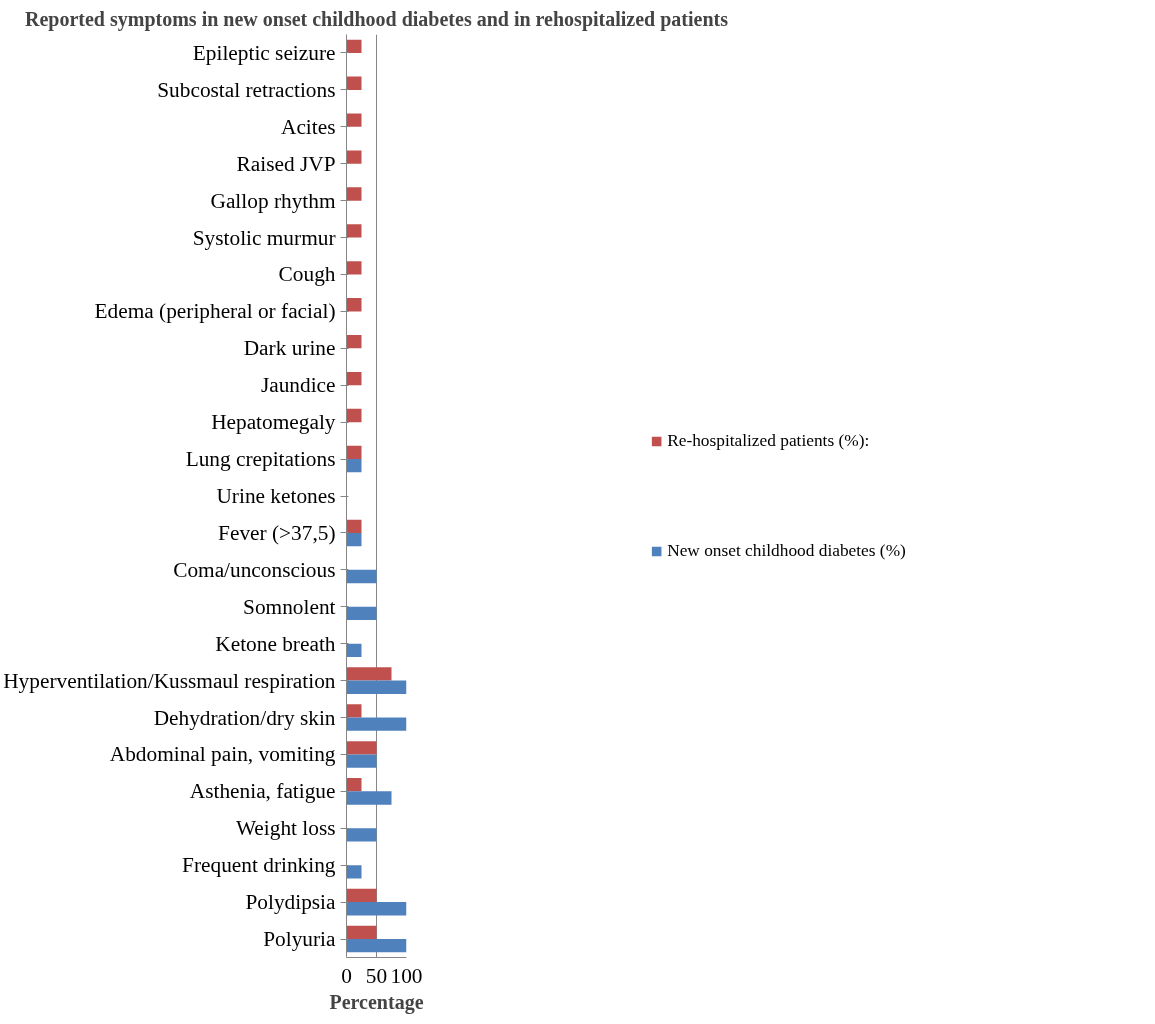 The image size is (1155, 1024). What do you see at coordinates (406, 975) in the screenshot?
I see `x-tick-label: 100` at bounding box center [406, 975].